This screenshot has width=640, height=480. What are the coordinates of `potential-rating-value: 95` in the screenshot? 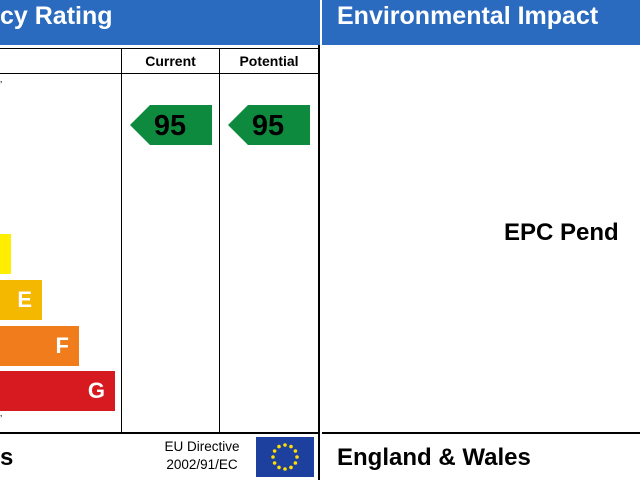 It's located at (268, 126).